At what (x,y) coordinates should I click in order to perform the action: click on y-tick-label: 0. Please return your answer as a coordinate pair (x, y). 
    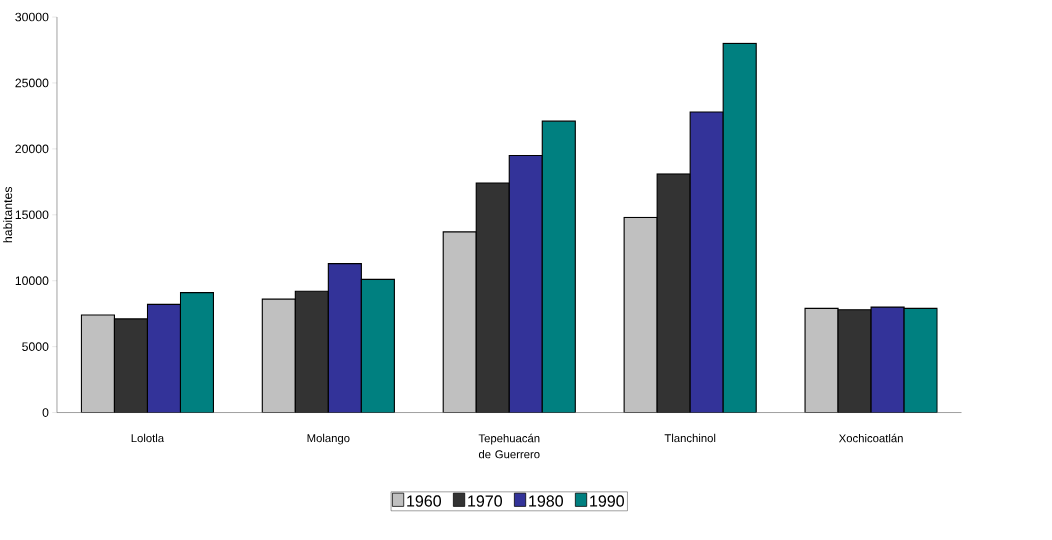
    Looking at the image, I should click on (45, 412).